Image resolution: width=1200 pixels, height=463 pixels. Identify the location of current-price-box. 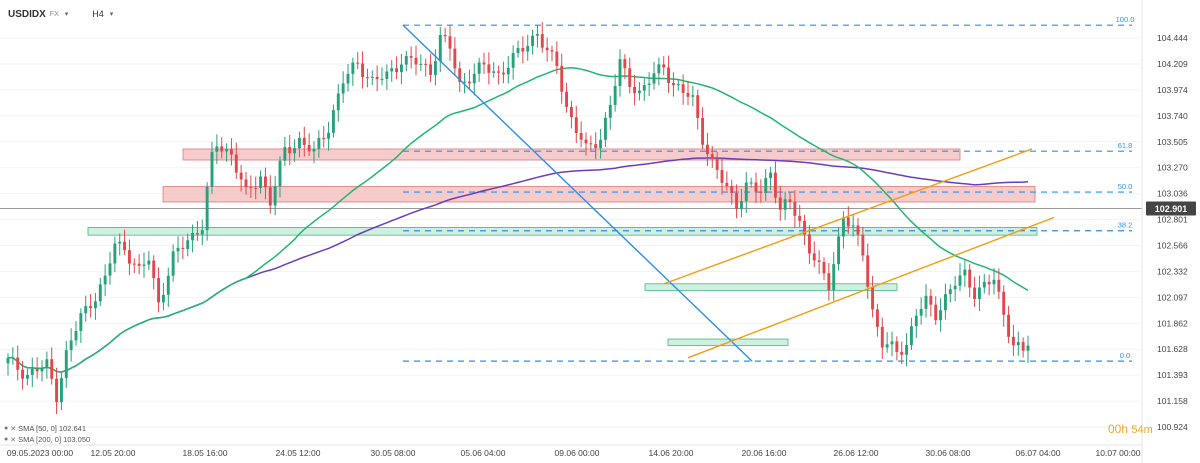
(1171, 208).